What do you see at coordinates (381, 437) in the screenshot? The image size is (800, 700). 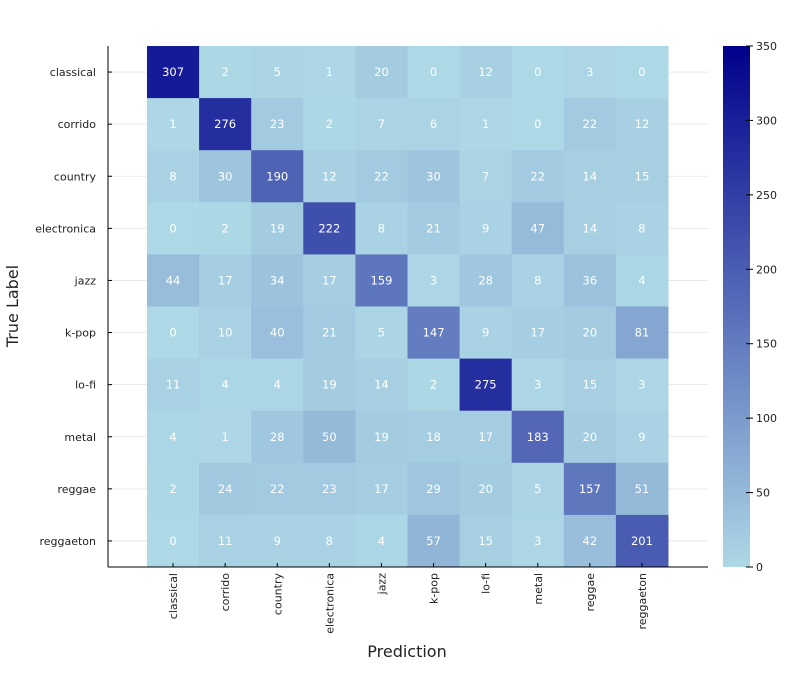 I see `cell-value-label: 19` at bounding box center [381, 437].